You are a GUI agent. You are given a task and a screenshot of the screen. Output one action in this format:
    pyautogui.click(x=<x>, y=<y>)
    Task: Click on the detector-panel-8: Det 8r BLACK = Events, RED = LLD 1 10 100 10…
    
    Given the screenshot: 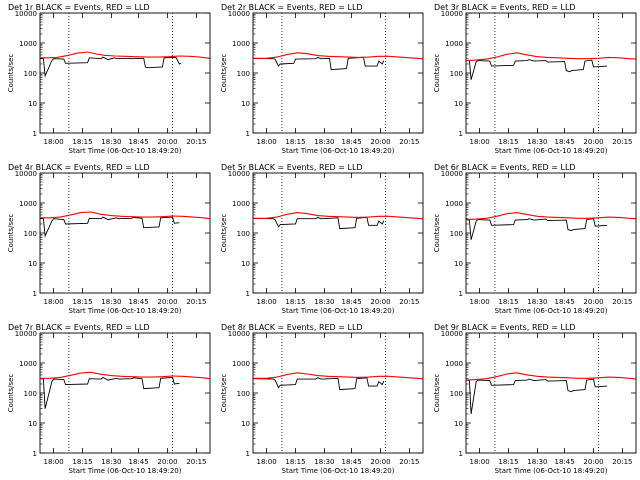 What is the action you would take?
    pyautogui.click(x=322, y=399)
    